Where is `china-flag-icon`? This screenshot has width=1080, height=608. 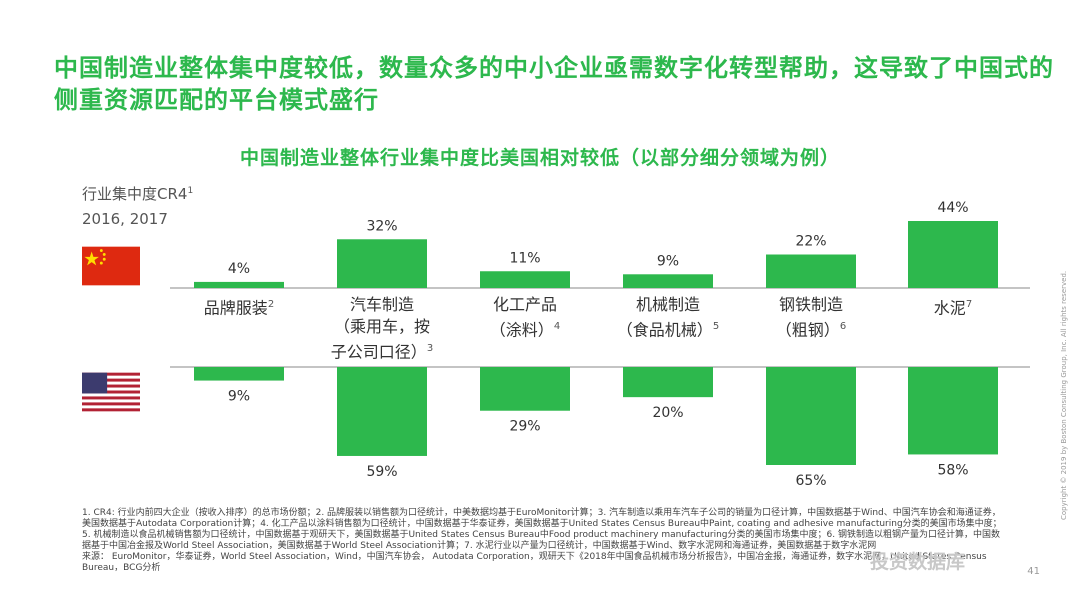 china-flag-icon is located at coordinates (111, 266).